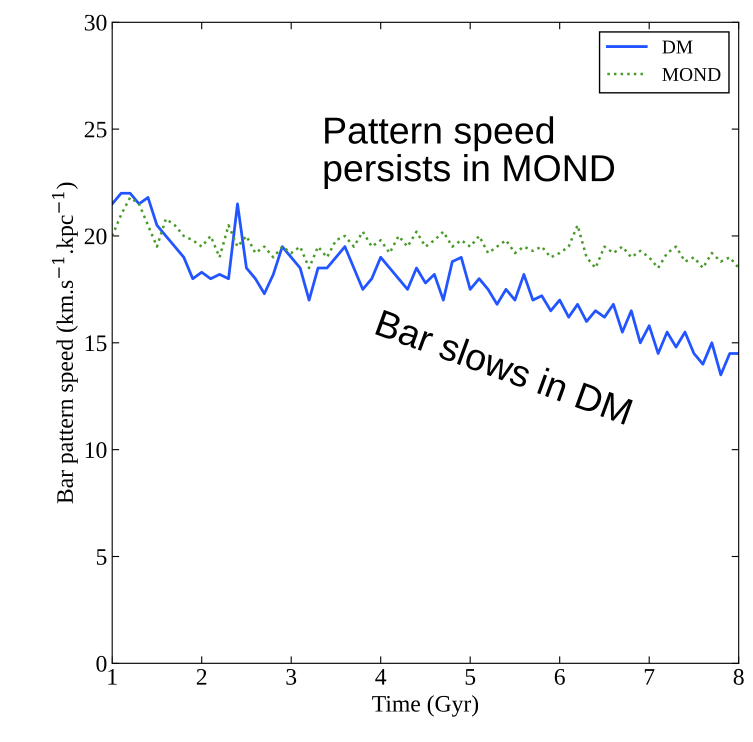  What do you see at coordinates (65, 343) in the screenshot?
I see `y-axis-title: Bar pattern speed (km.s$^{−1}$.kpc$^{−1}$)` at bounding box center [65, 343].